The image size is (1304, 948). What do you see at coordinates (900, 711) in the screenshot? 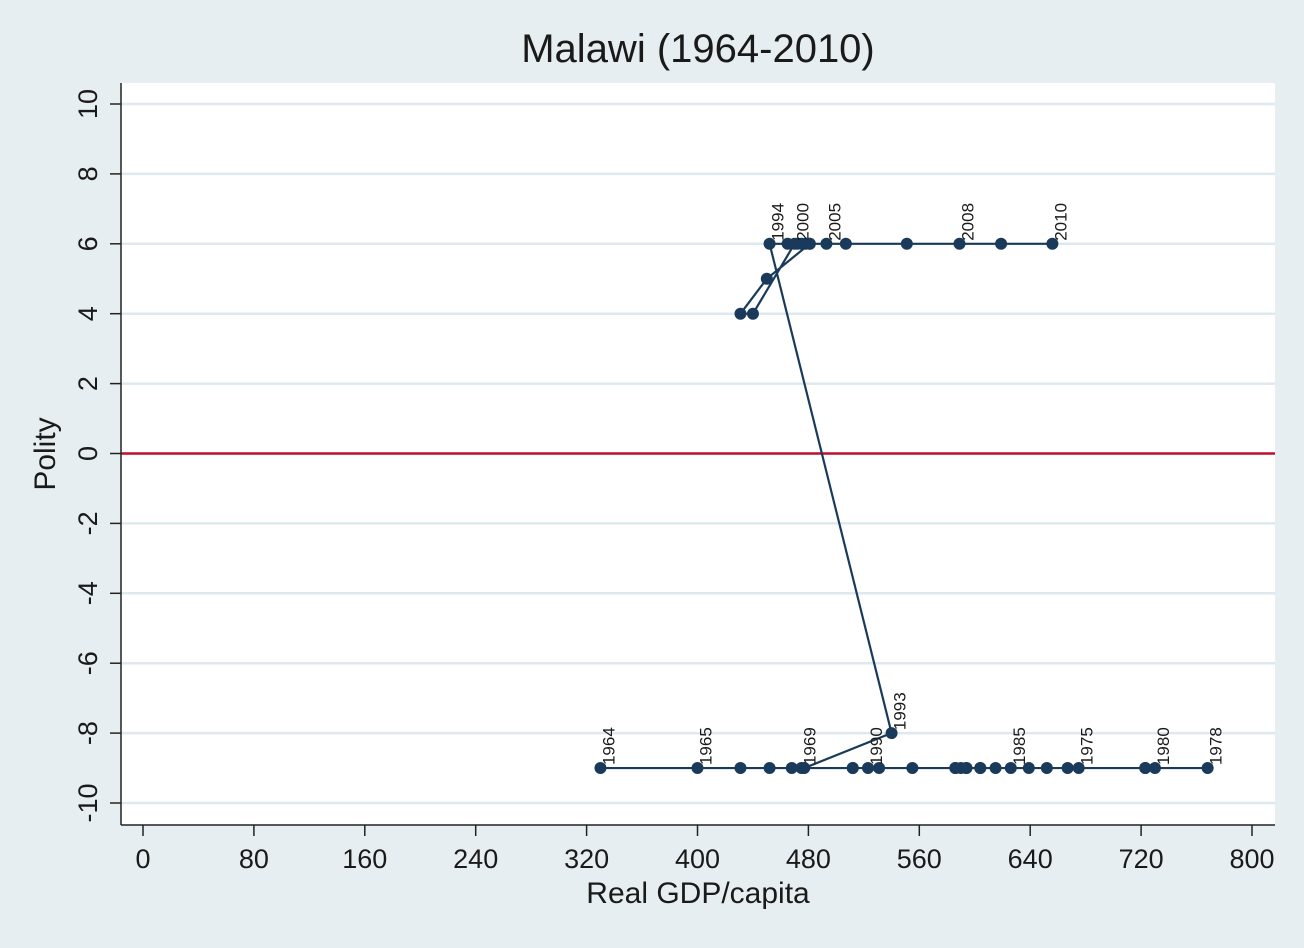
I see `point-label: 1993` at bounding box center [900, 711].